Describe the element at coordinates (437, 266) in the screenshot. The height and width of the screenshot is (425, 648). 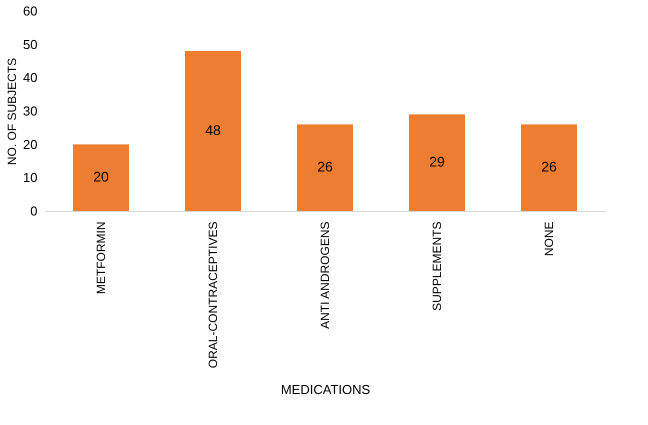
I see `x-tick-label: SUPPLEMENTS` at that location.